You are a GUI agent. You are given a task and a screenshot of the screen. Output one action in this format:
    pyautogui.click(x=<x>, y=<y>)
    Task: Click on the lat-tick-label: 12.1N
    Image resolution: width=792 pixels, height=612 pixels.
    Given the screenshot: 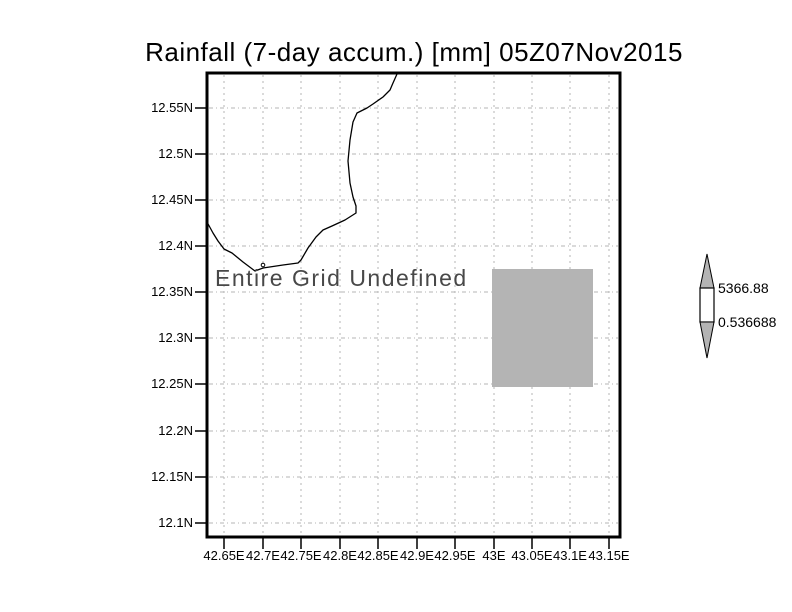 What is the action you would take?
    pyautogui.click(x=175, y=522)
    